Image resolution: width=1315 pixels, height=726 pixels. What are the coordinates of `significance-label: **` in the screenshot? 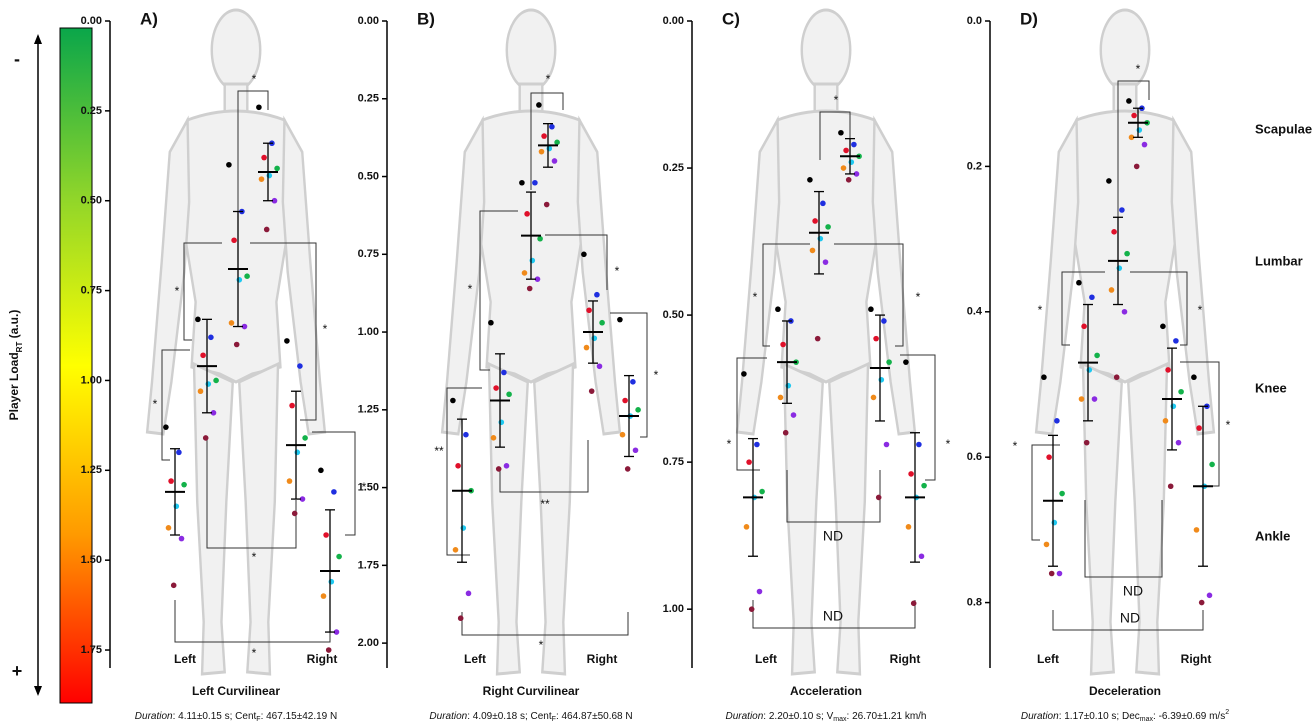 It's located at (439, 451).